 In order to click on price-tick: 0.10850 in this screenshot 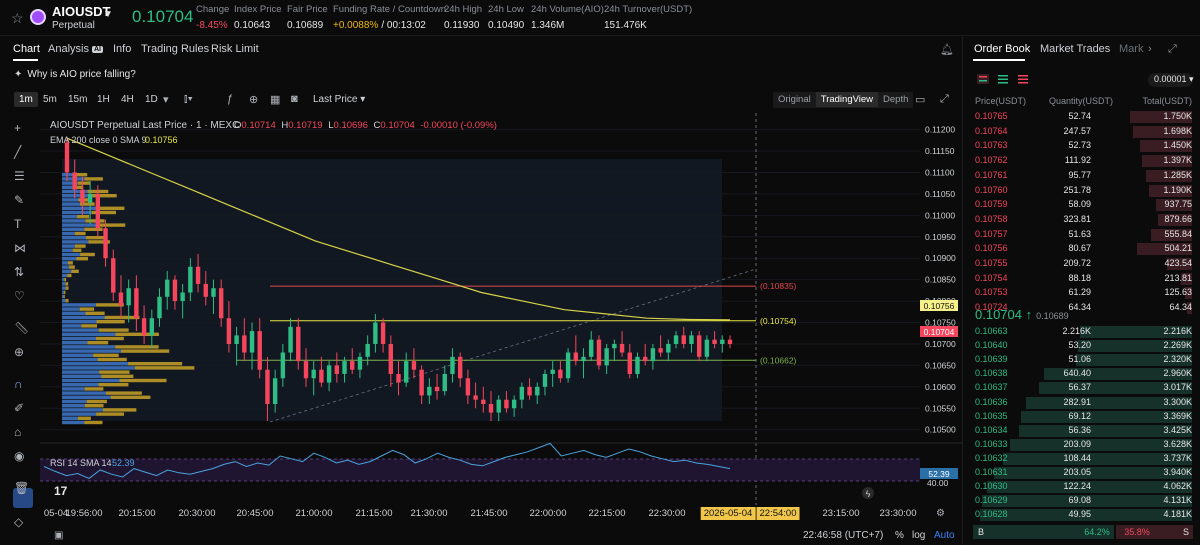, I will do `click(940, 280)`.